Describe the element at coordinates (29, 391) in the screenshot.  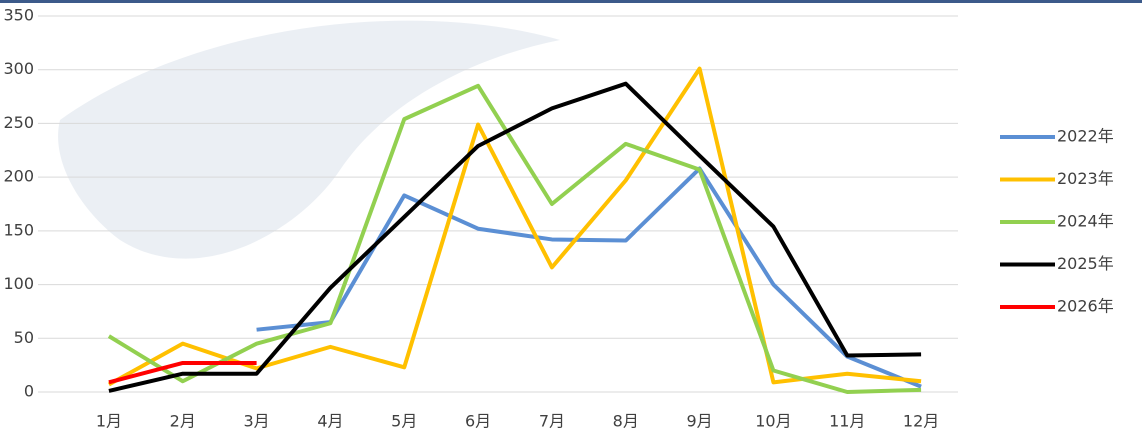
I see `y-tick-label: 0` at that location.